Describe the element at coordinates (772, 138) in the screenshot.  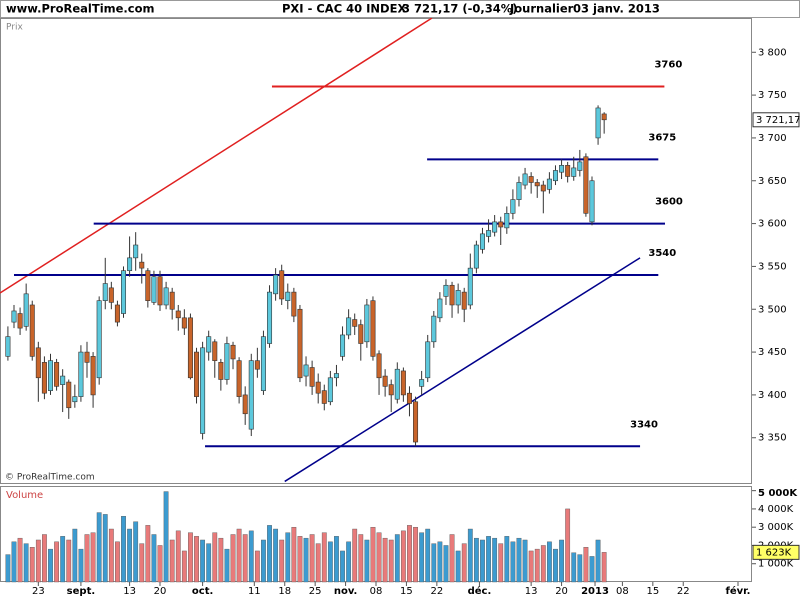
I see `y-tick-label: 3 700` at that location.